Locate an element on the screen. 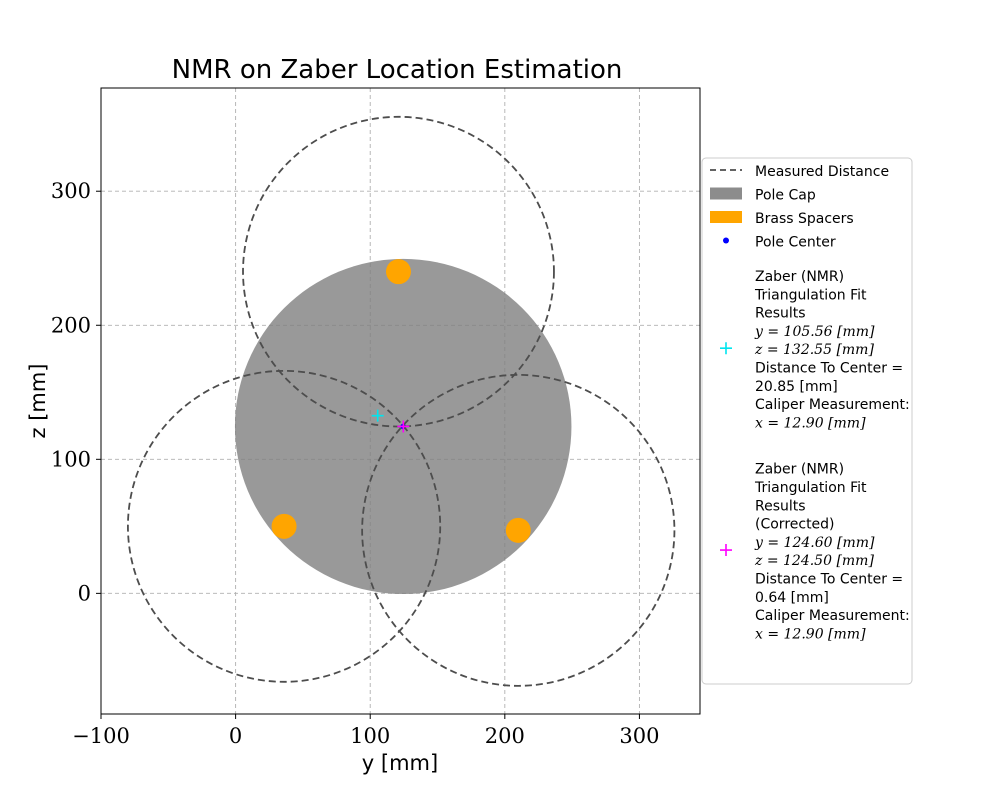  legend-entry-text: z = 124.50 [mm] is located at coordinates (814, 561).